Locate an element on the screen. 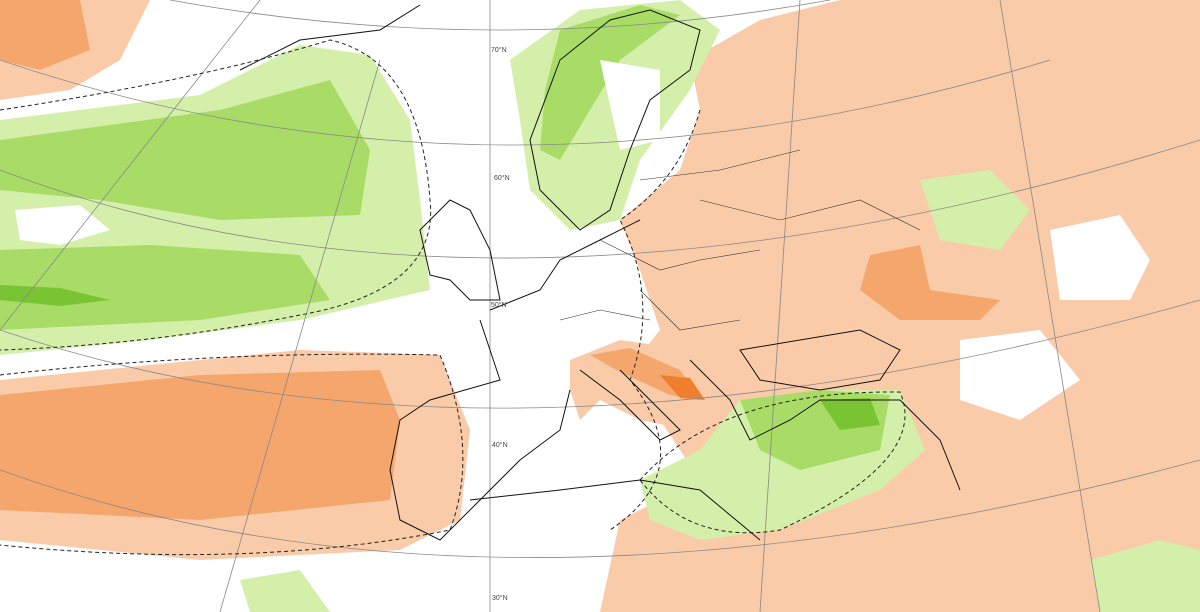 The height and width of the screenshot is (612, 1200). latitude-label: 60°N is located at coordinates (502, 178).